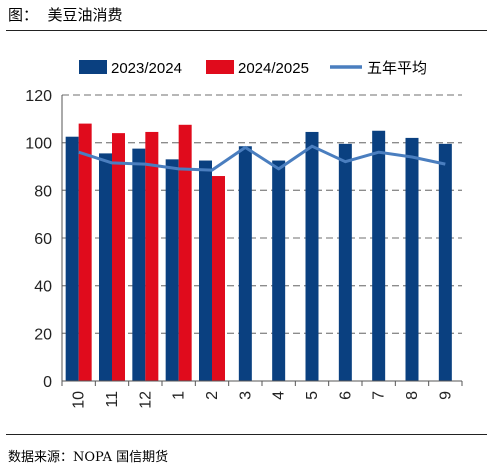  Describe the element at coordinates (412, 395) in the screenshot. I see `x-tick-label: 8` at that location.